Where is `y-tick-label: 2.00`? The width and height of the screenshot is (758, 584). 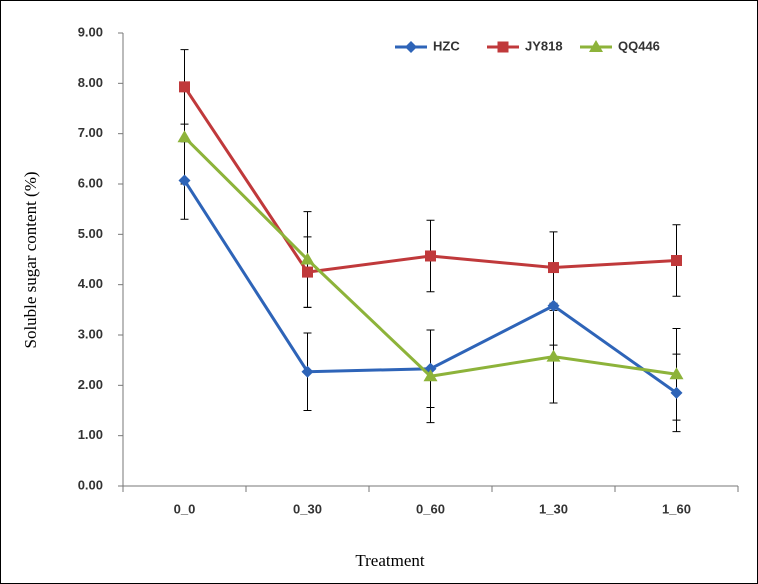 y-tick-label: 2.00 is located at coordinates (90, 384).